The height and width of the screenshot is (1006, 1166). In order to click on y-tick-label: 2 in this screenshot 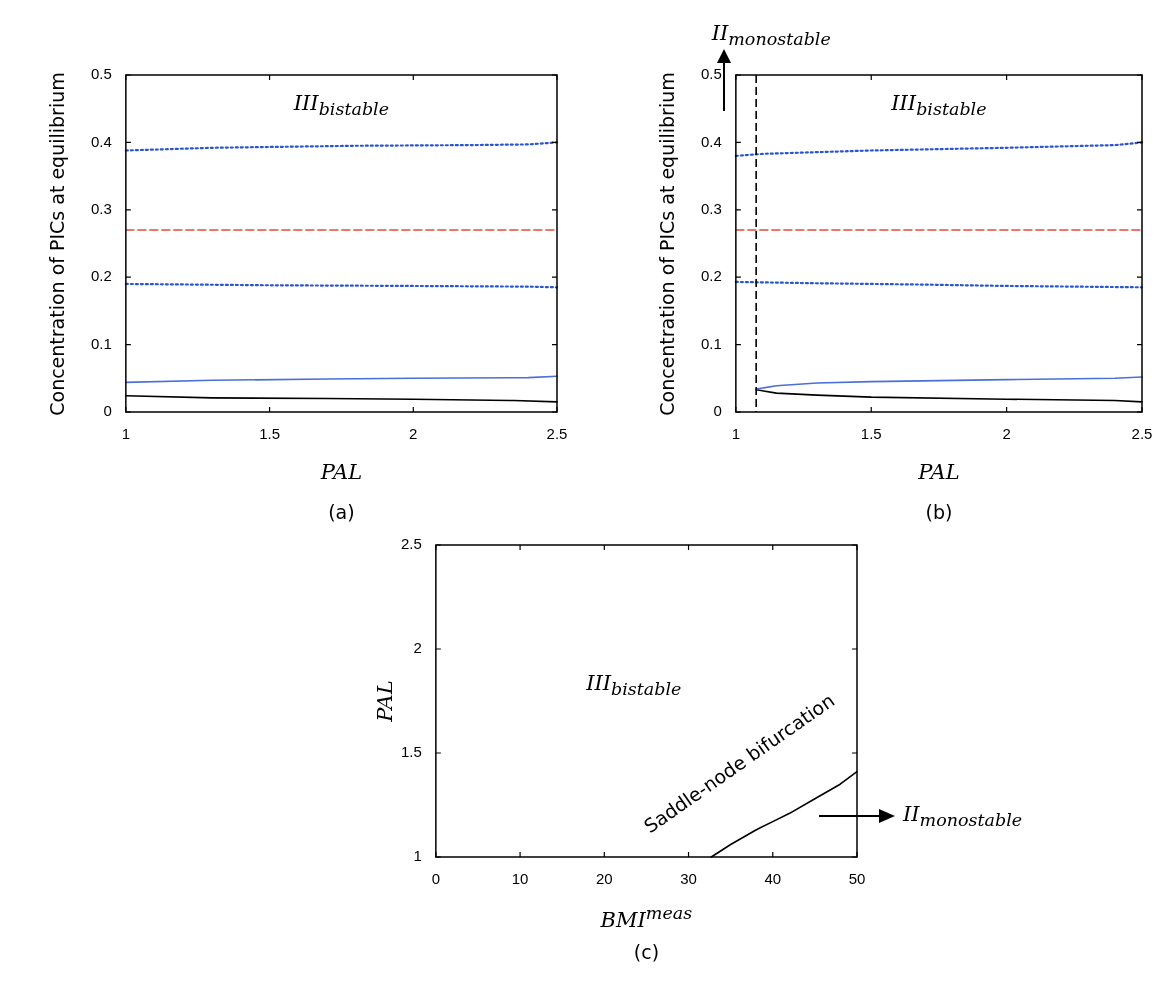, I will do `click(417, 648)`.